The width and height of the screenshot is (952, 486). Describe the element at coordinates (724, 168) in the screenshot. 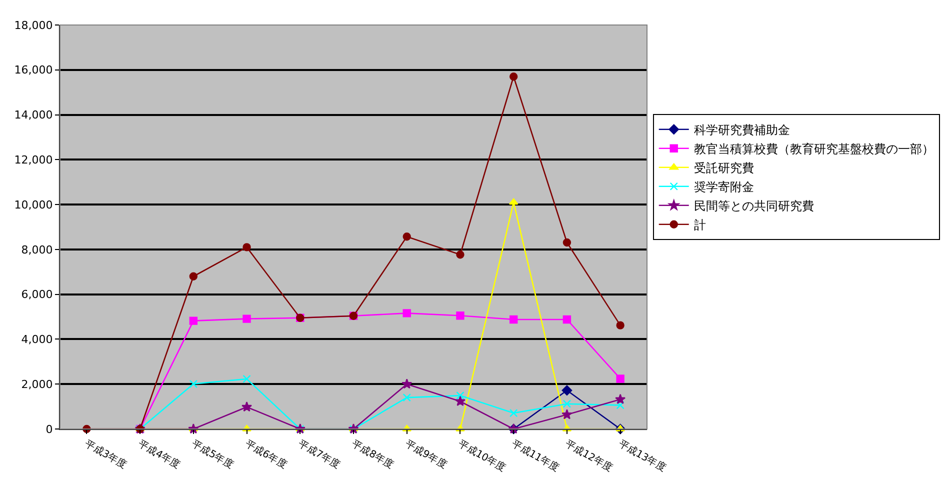

I see `legend-label: 受託研究費` at that location.